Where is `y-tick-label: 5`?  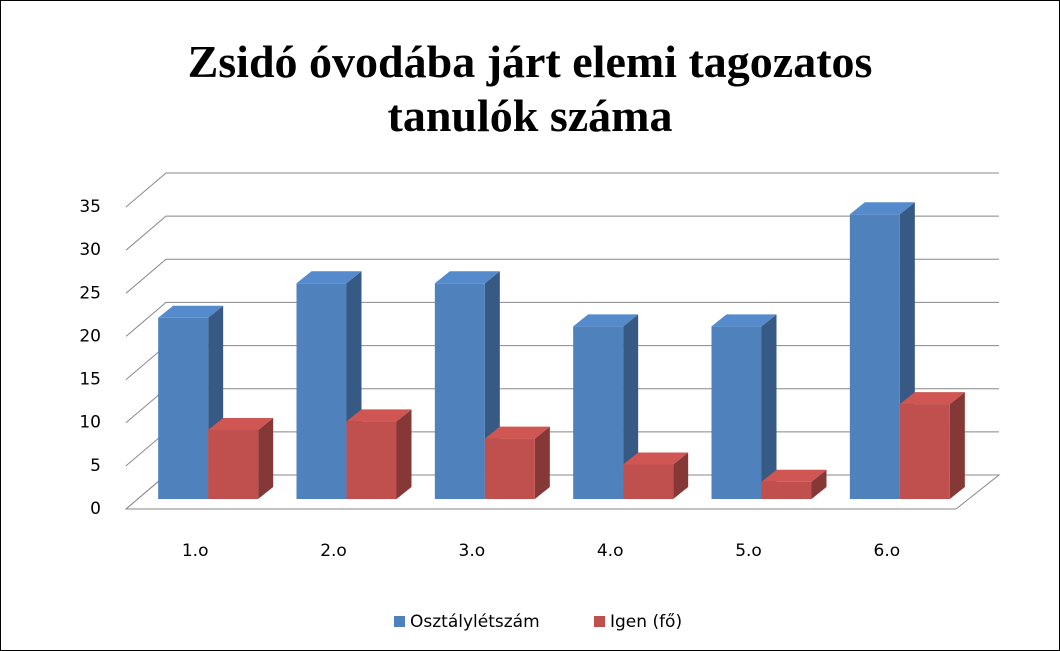
y-tick-label: 5 is located at coordinates (95, 466).